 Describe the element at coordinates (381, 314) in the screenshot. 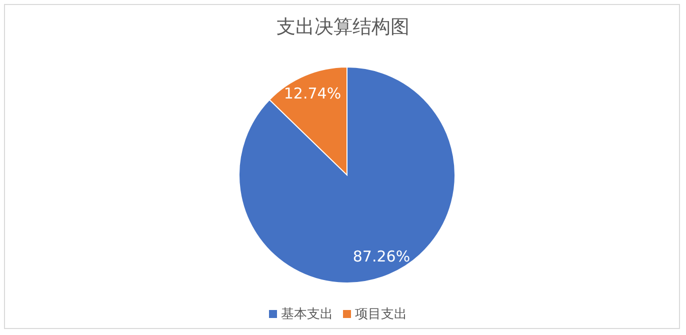

I see `legend-label: 项目支出` at that location.